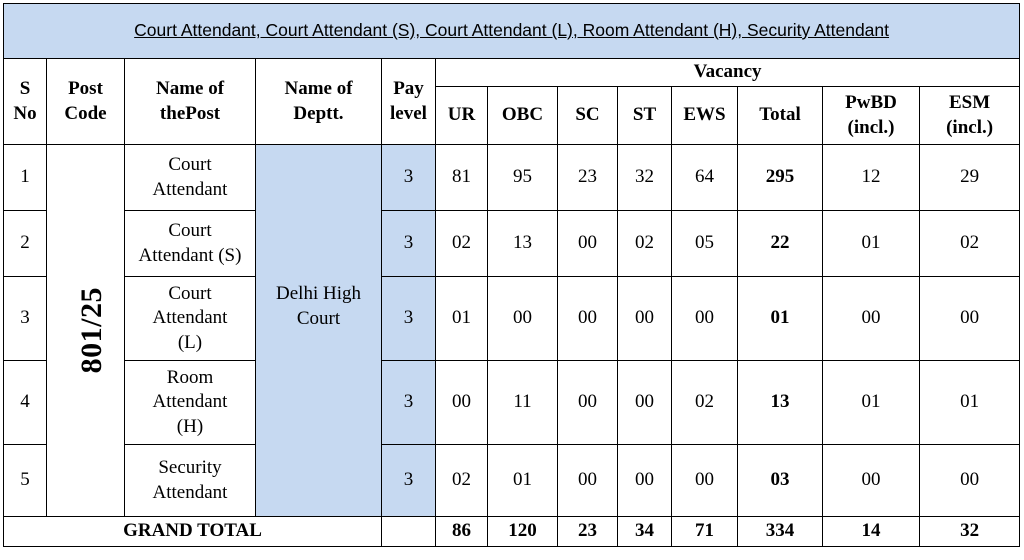 This screenshot has width=1024, height=560. Describe the element at coordinates (408, 531) in the screenshot. I see `grand-total-pay-empty` at that location.